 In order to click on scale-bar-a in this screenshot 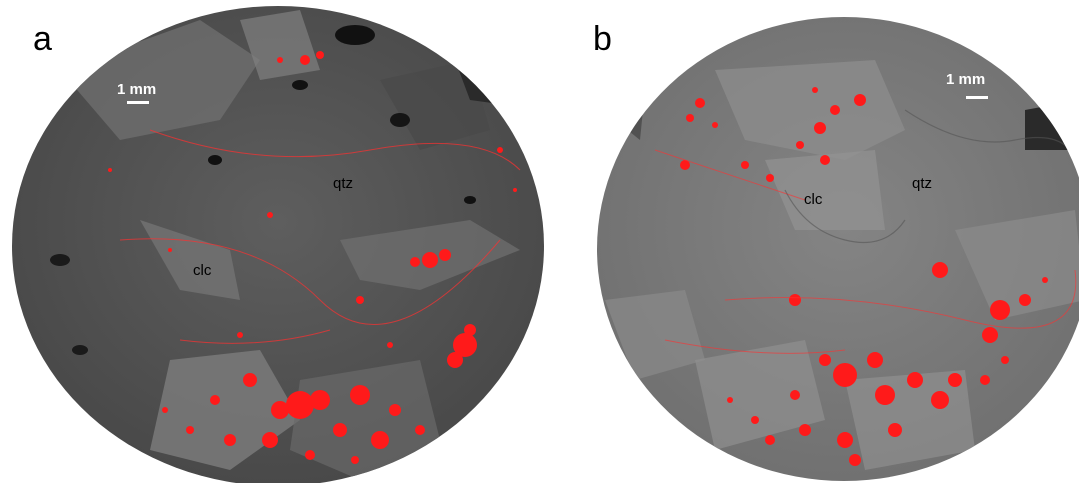, I will do `click(138, 102)`.